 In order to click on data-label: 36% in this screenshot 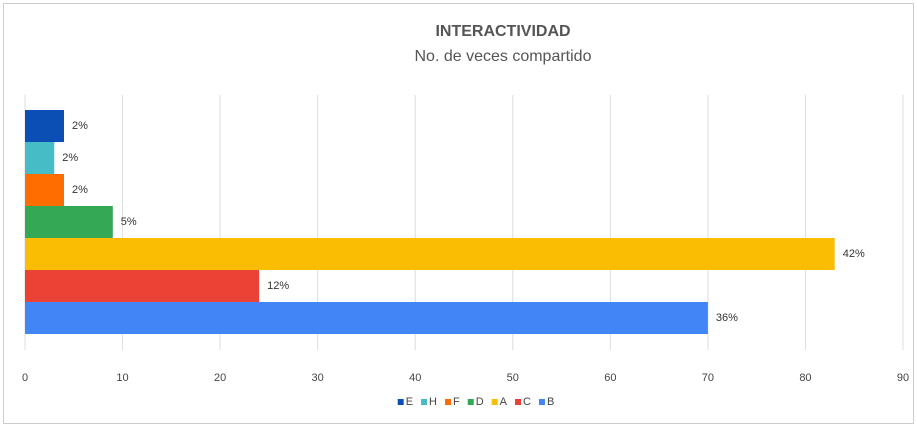, I will do `click(727, 318)`.